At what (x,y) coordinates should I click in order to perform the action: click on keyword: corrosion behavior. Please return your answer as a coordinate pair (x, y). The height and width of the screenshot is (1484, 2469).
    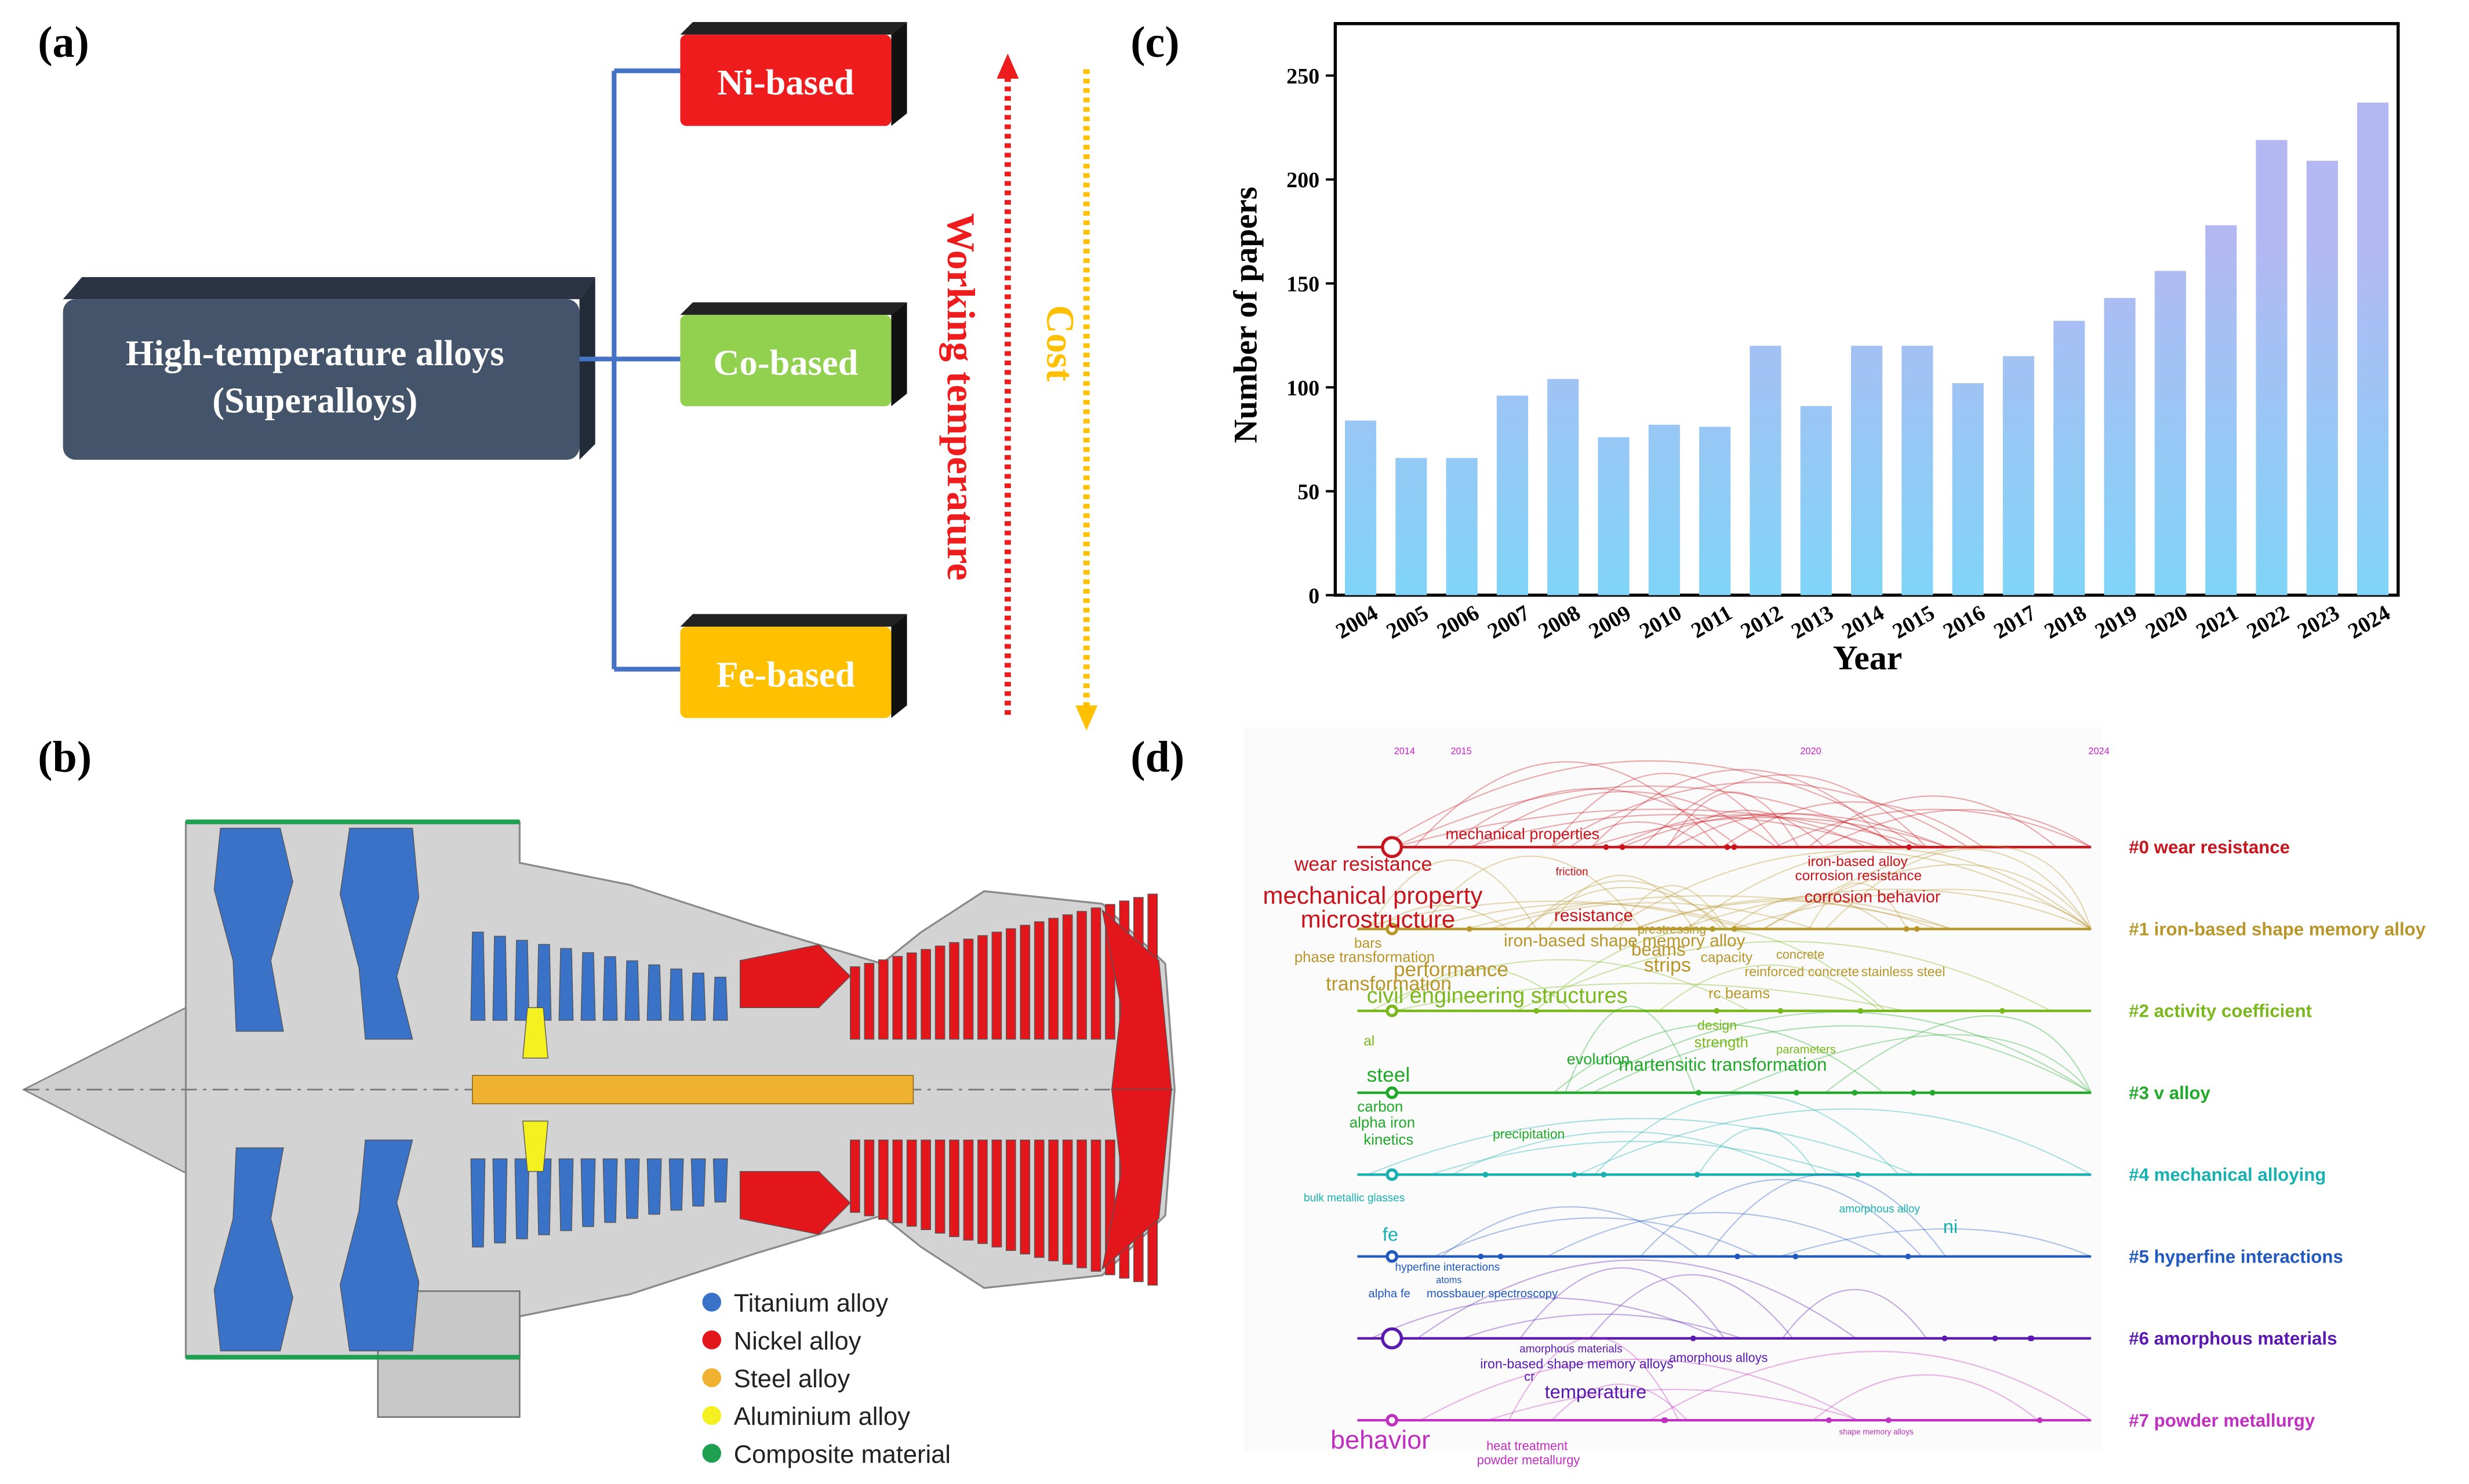
    Looking at the image, I should click on (1873, 897).